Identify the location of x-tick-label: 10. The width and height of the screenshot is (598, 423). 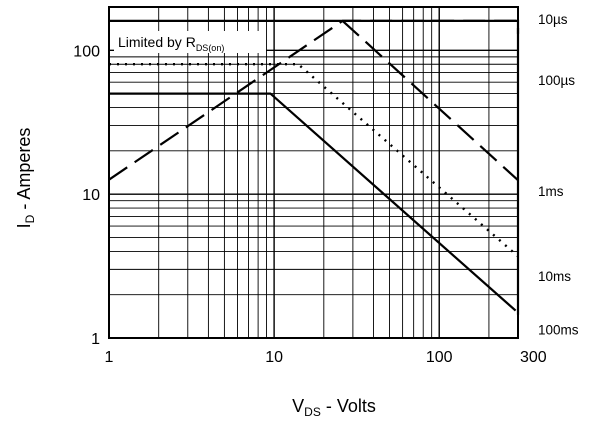
(274, 357).